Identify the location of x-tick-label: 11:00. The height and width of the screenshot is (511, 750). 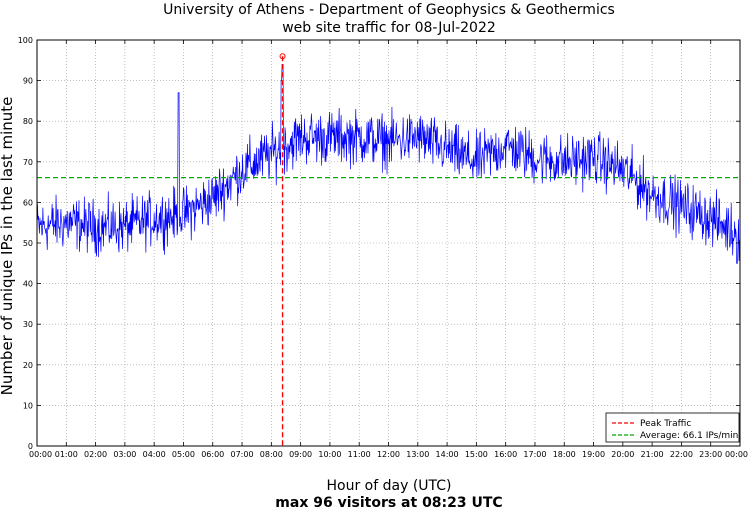
(359, 454).